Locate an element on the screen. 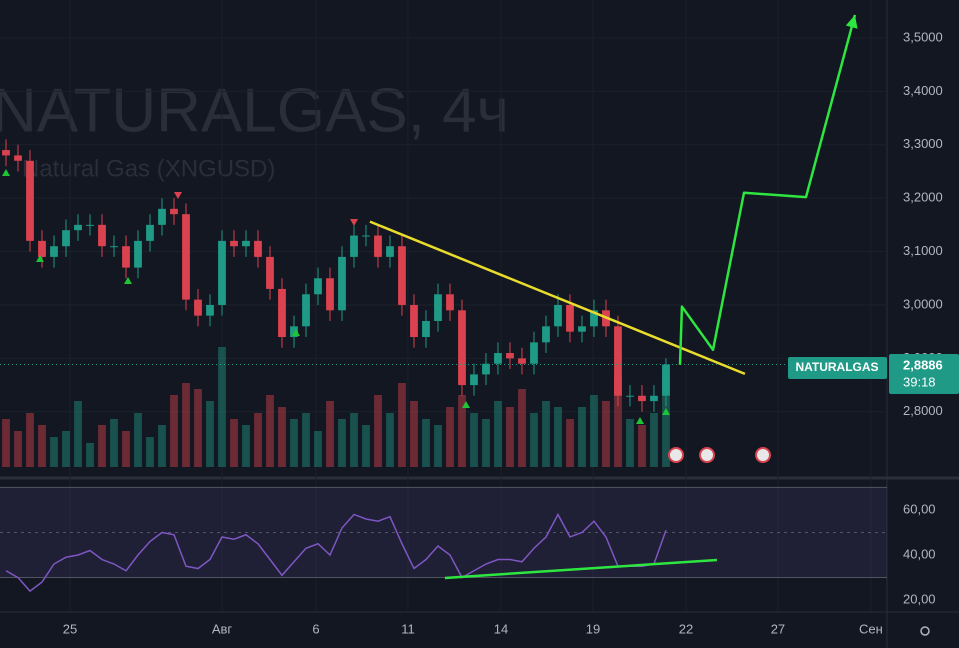 The width and height of the screenshot is (959, 648). last-price: 2,8886 is located at coordinates (923, 364).